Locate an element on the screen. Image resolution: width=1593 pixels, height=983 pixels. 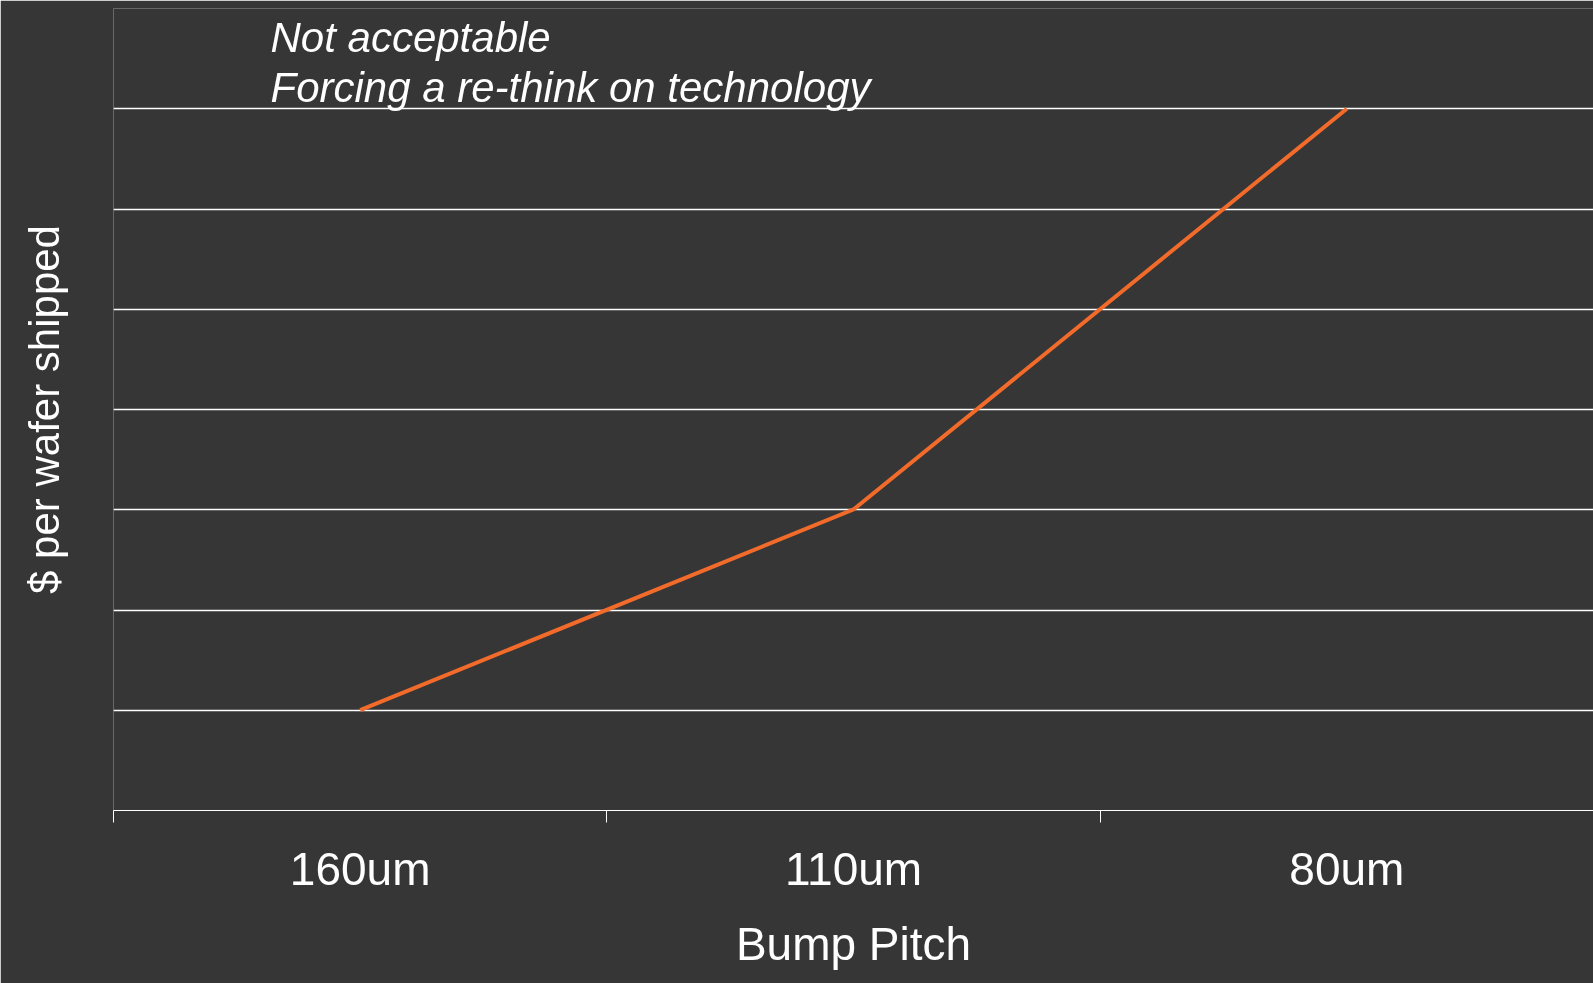
x-tick-label: 160um is located at coordinates (360, 868).